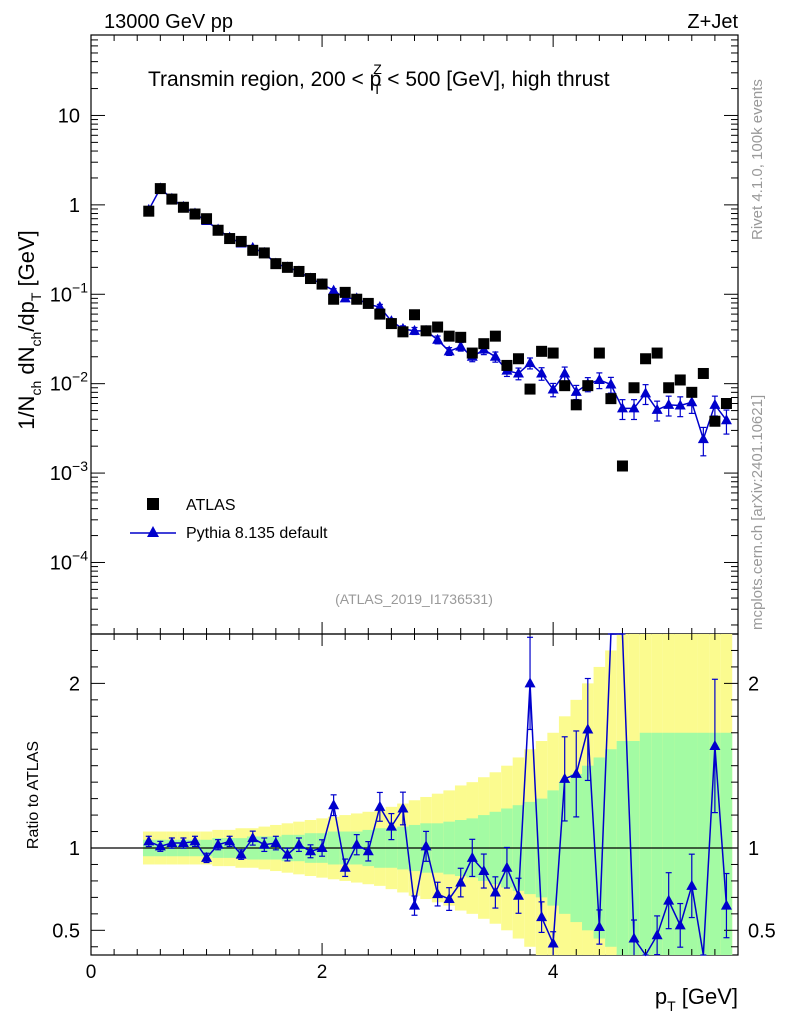 This screenshot has height=1024, width=786. What do you see at coordinates (168, 22) in the screenshot?
I see `energy-label: 13000 GeV pp` at bounding box center [168, 22].